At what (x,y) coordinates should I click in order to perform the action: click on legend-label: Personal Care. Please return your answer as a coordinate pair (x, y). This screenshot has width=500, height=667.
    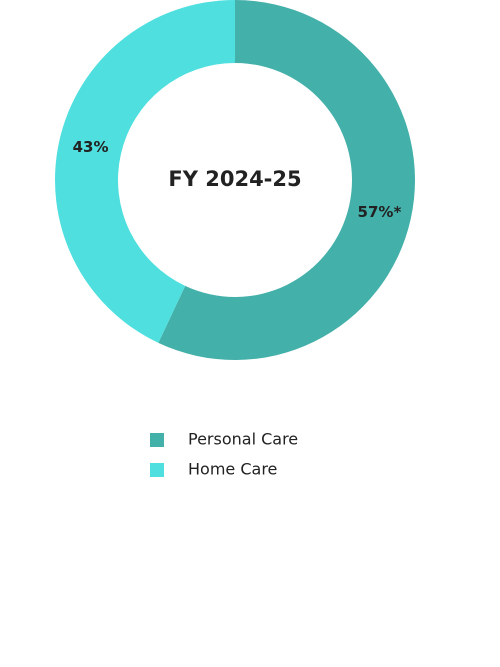
    Looking at the image, I should click on (243, 439).